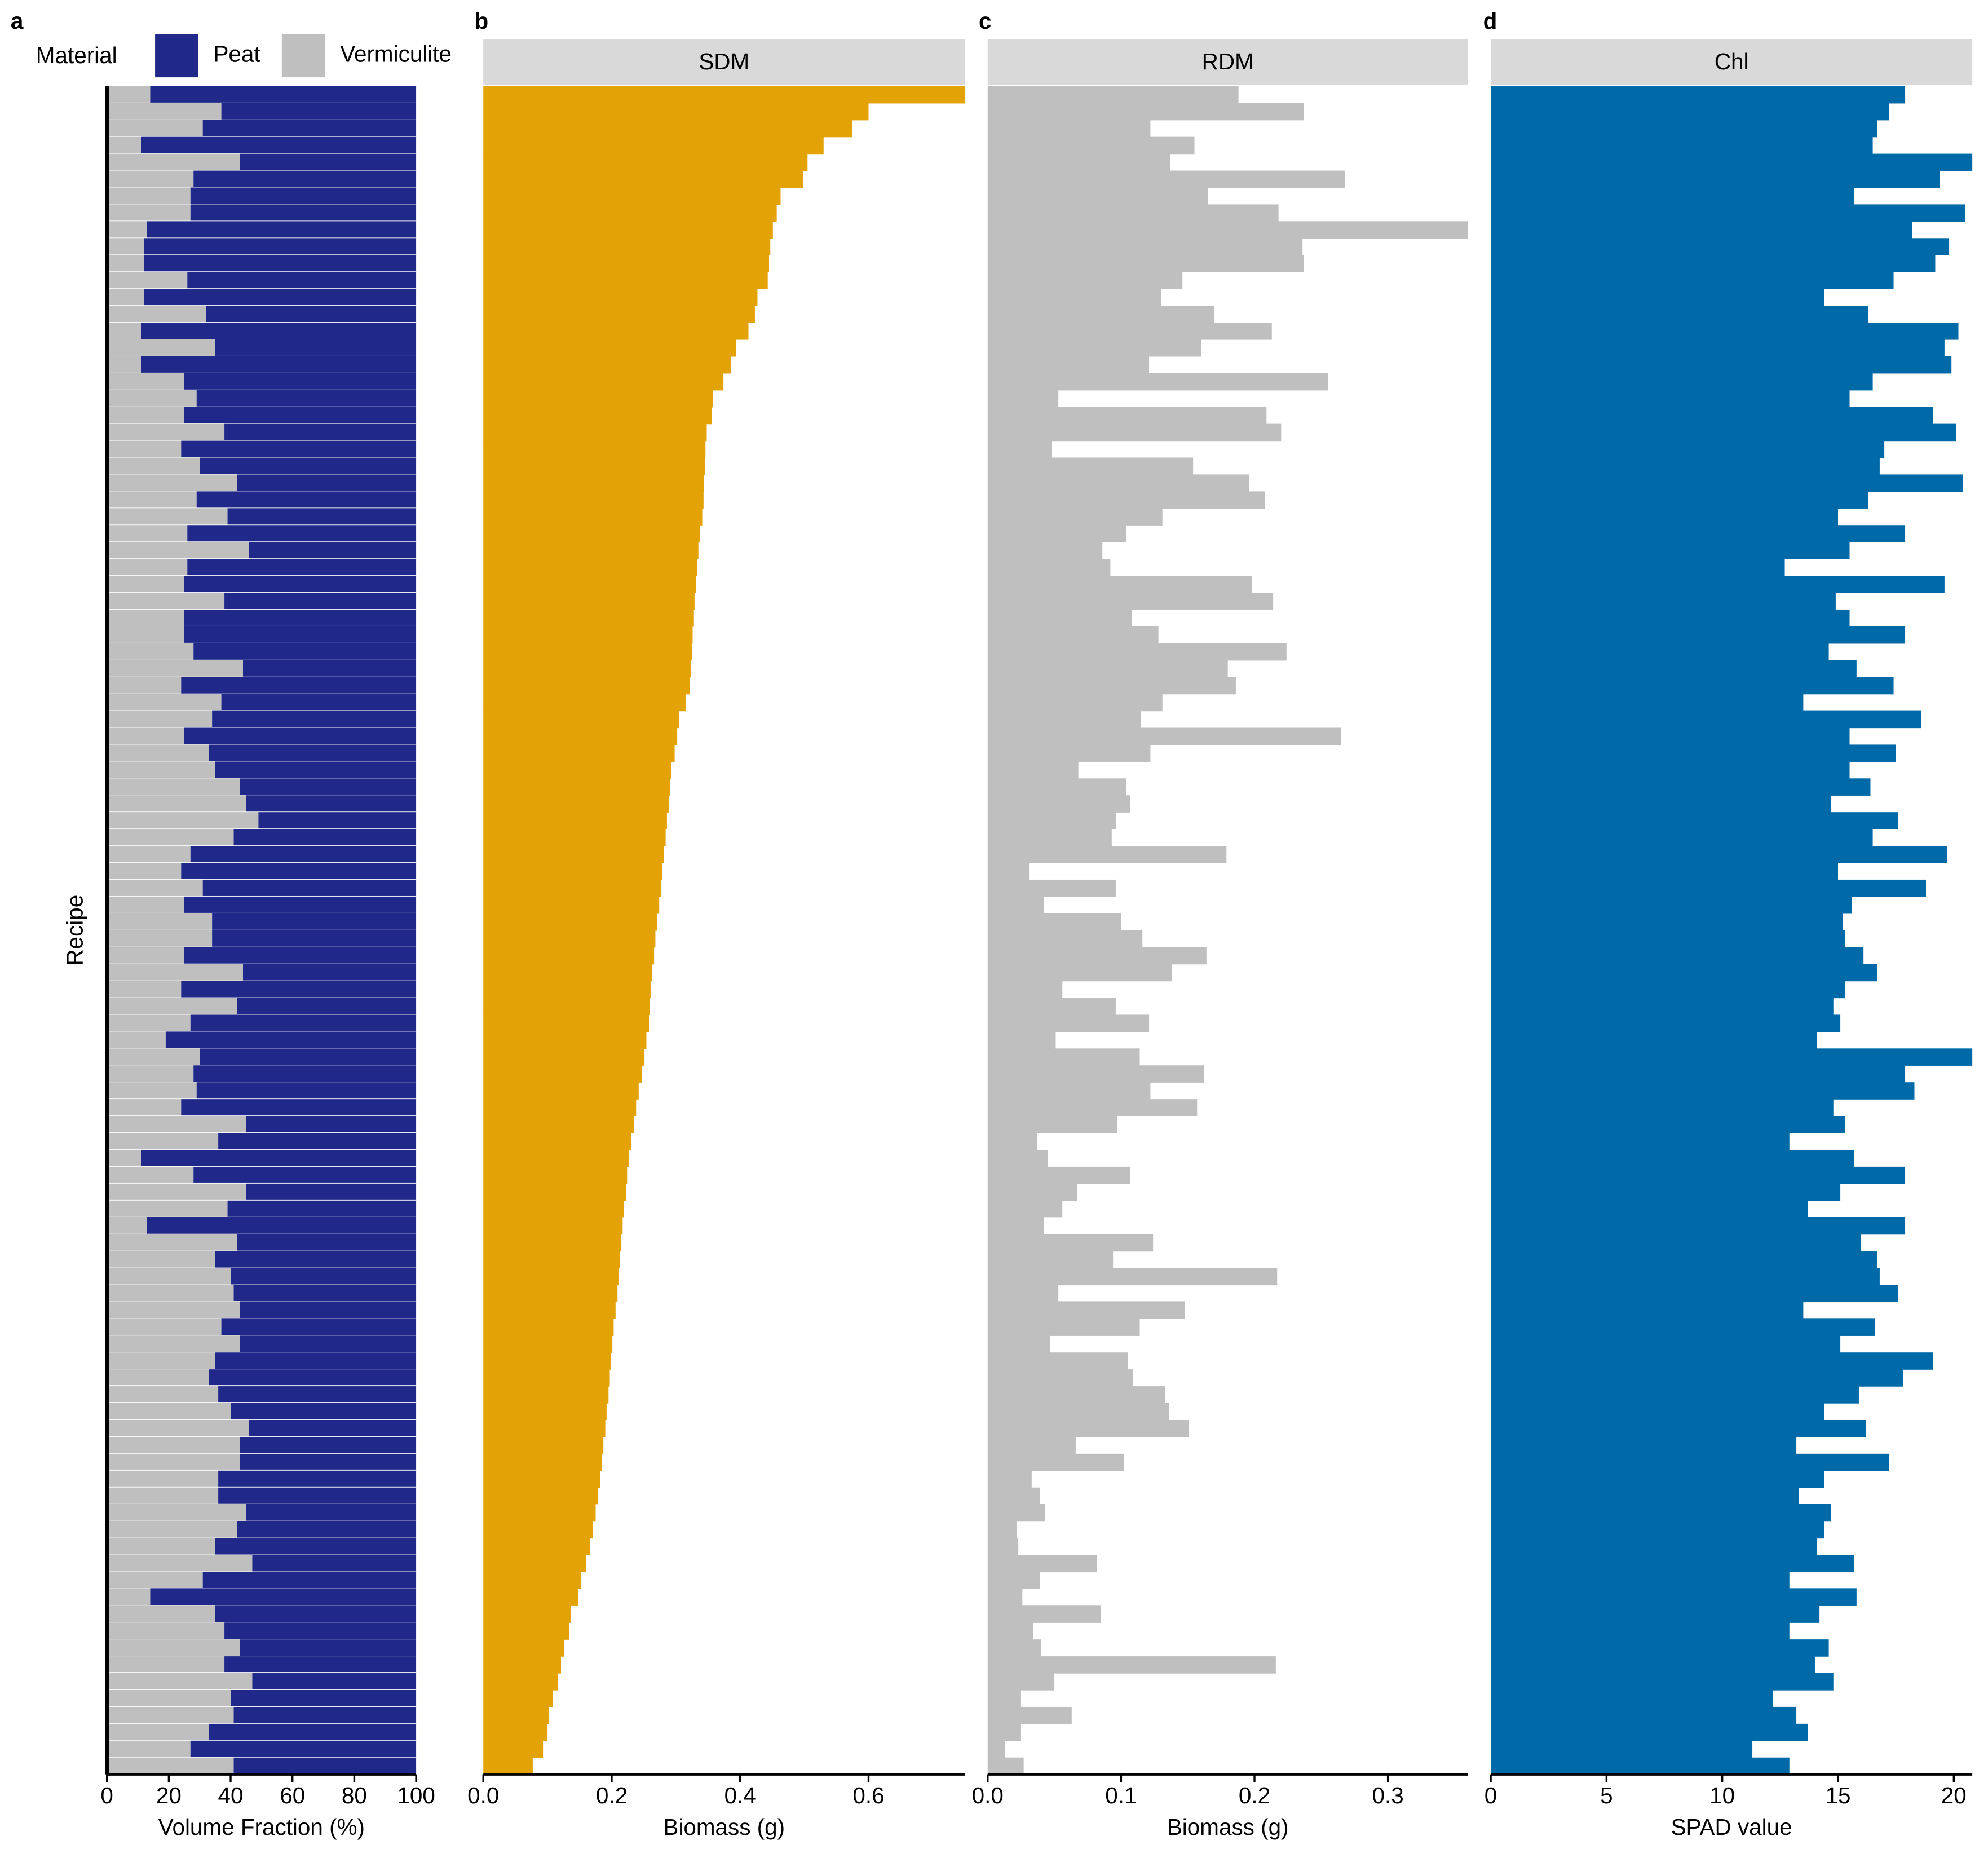 The image size is (1988, 1858). I want to click on strip-title: RDM, so click(1228, 61).